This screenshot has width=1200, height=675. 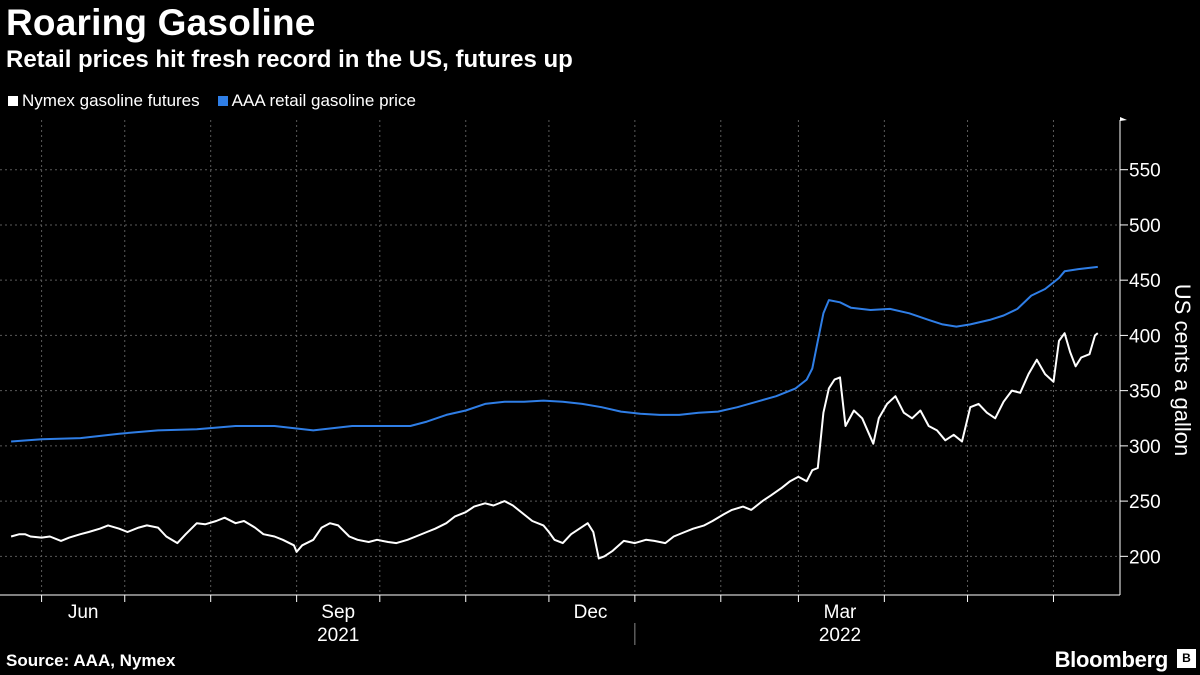 What do you see at coordinates (840, 635) in the screenshot?
I see `x-year-label: 2022` at bounding box center [840, 635].